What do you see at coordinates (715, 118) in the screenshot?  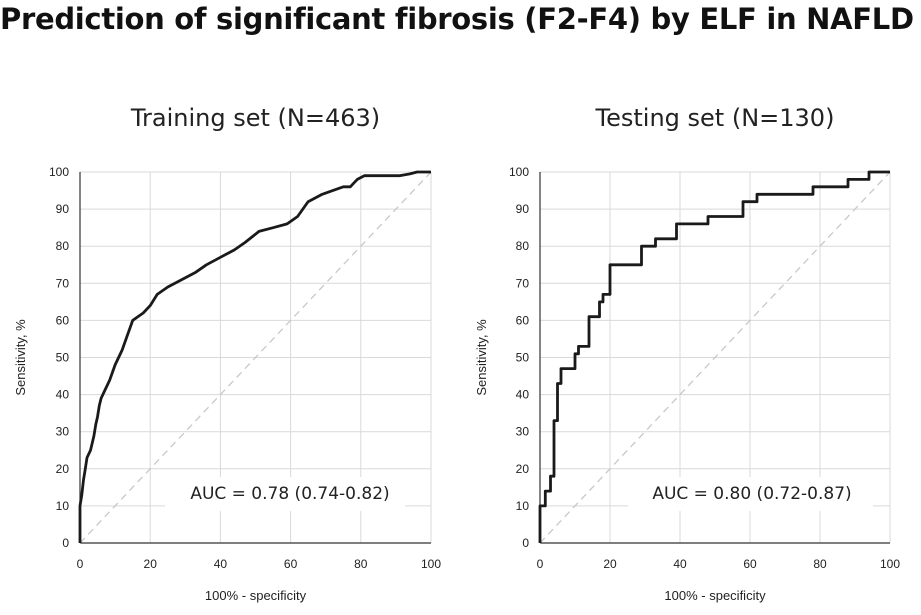 I see `panel-title: Testing set (N=130)` at bounding box center [715, 118].